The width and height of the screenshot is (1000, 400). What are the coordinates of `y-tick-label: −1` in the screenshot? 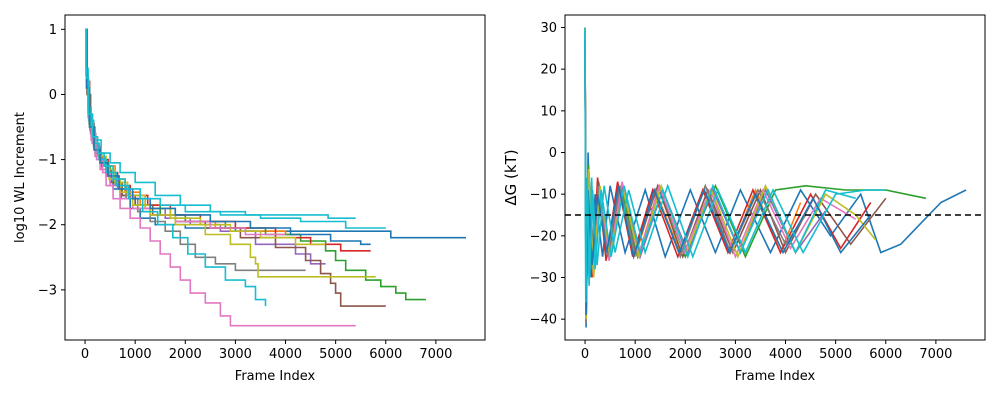 It's located at (47, 160).